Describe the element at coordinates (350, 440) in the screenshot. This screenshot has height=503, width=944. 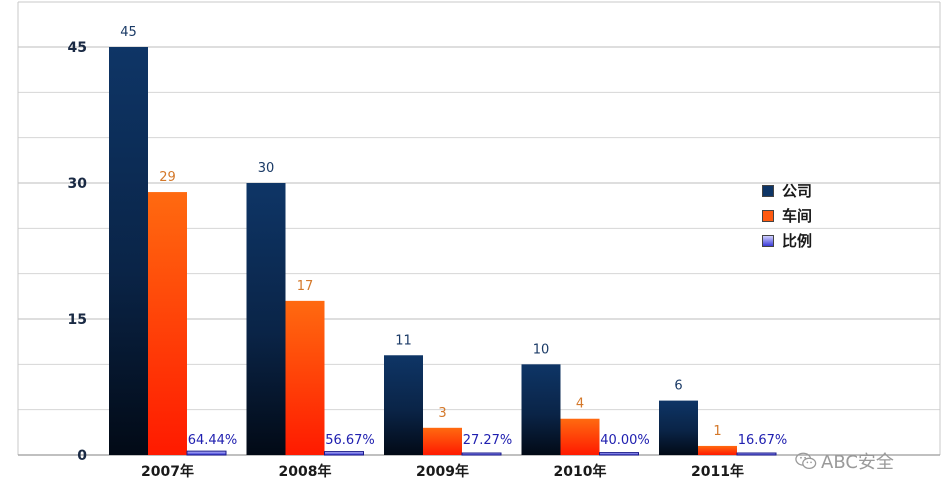
I see `data-label-ratio: 56.67%` at that location.